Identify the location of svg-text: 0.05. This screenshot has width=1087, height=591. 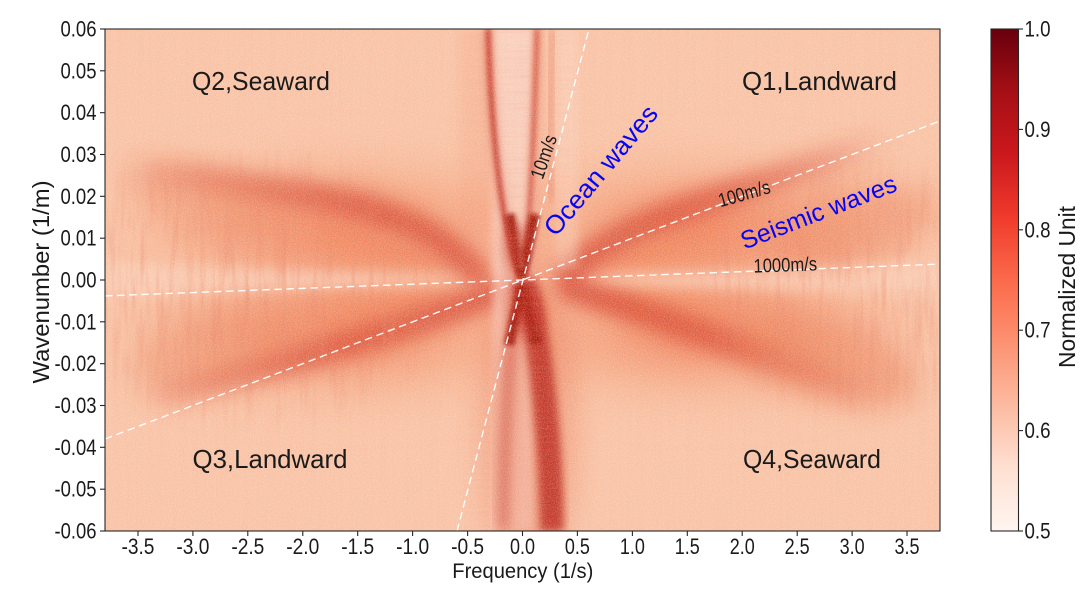
(79, 70).